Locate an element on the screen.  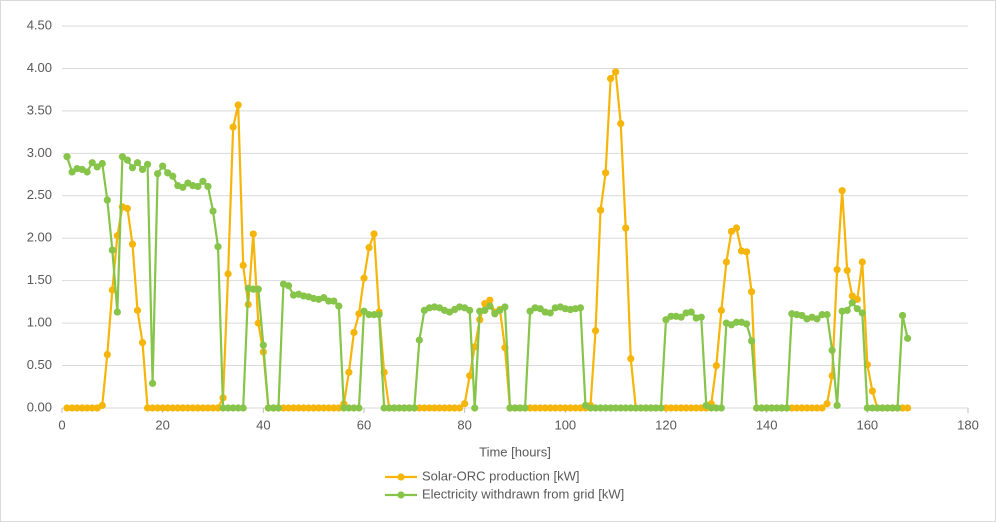
legend-marker is located at coordinates (401, 477).